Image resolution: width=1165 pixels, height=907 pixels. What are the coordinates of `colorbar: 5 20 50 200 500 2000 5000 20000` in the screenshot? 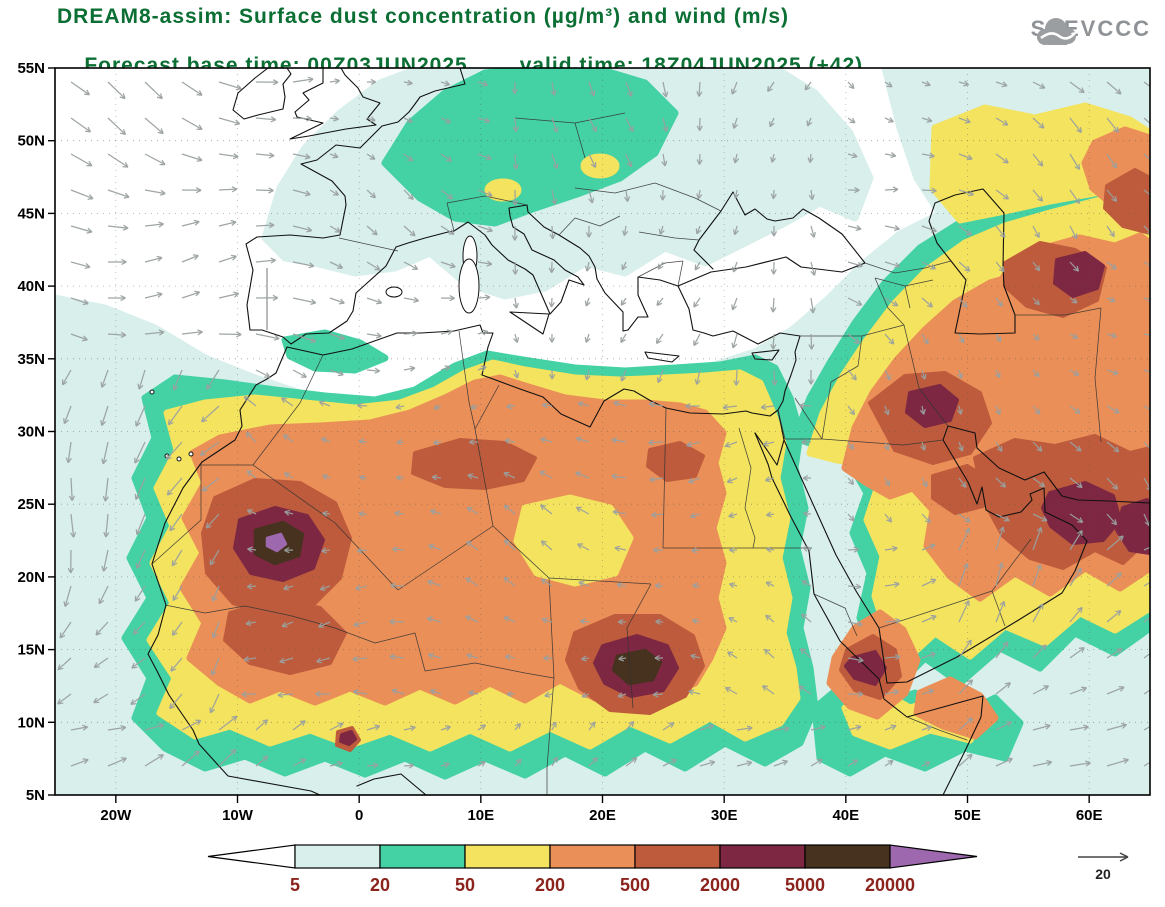 It's located at (592, 869).